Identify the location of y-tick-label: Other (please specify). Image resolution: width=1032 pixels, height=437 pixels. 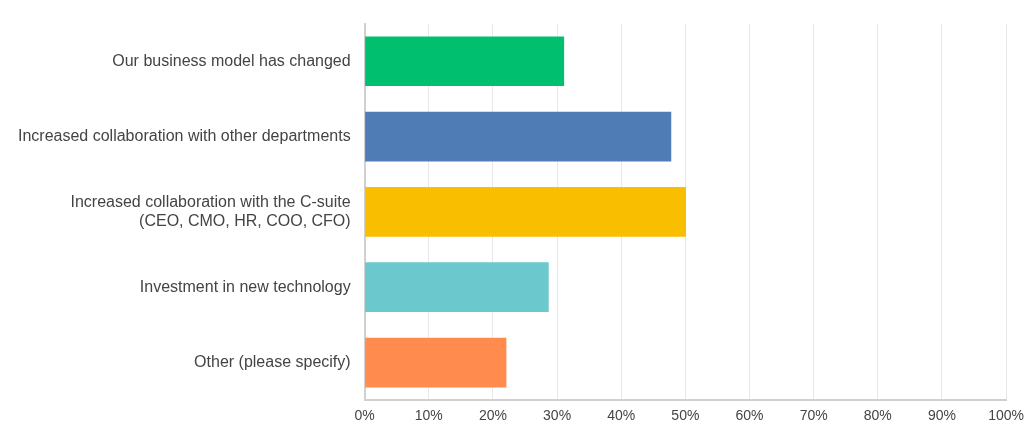
(272, 361).